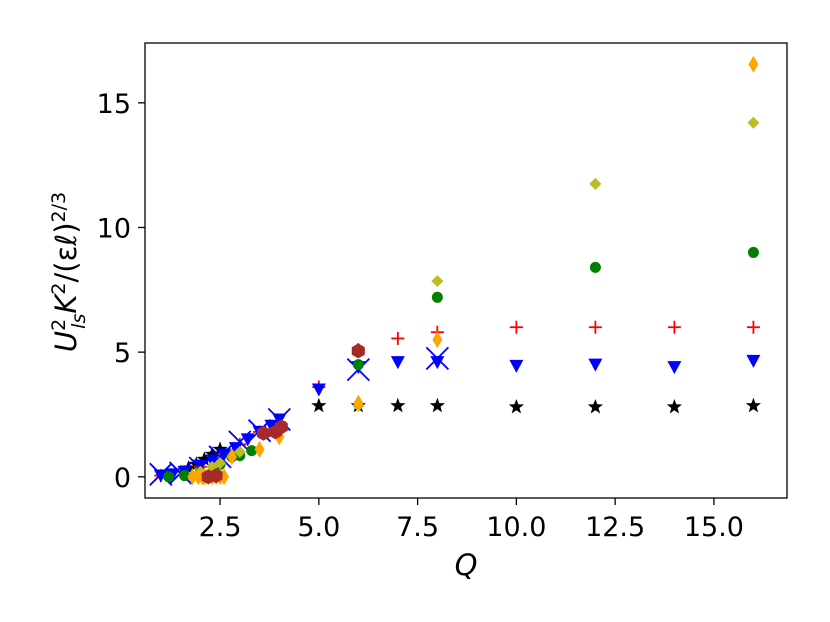  I want to click on y-tick-label: 5, so click(122, 353).